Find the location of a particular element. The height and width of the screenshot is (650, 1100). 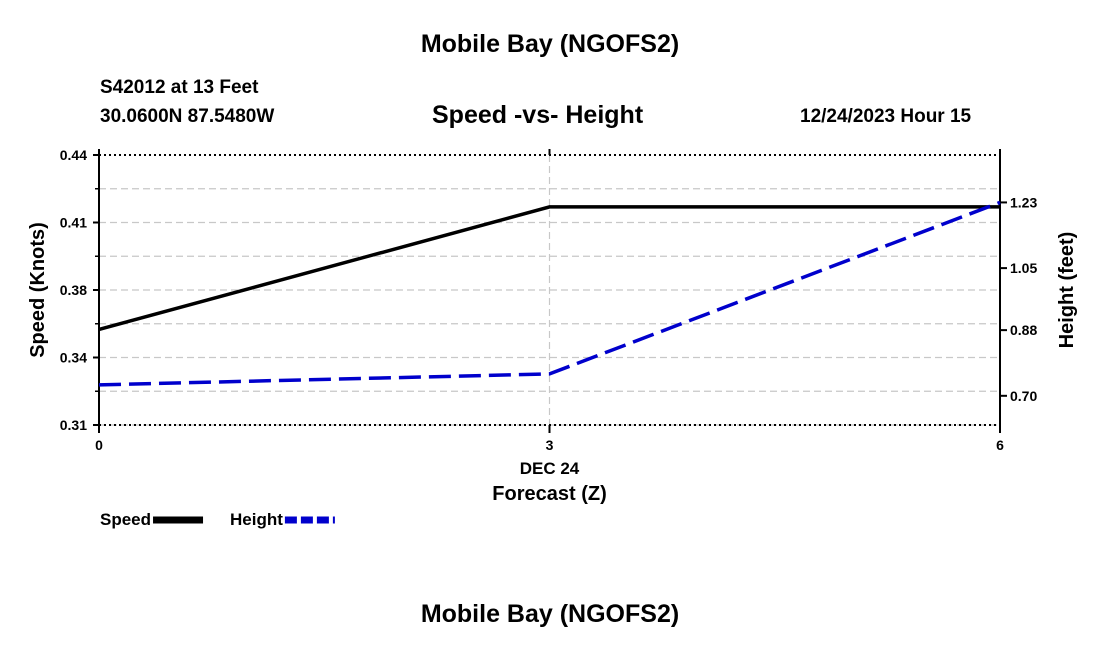

left-tick-label: 0.34 is located at coordinates (73, 358).